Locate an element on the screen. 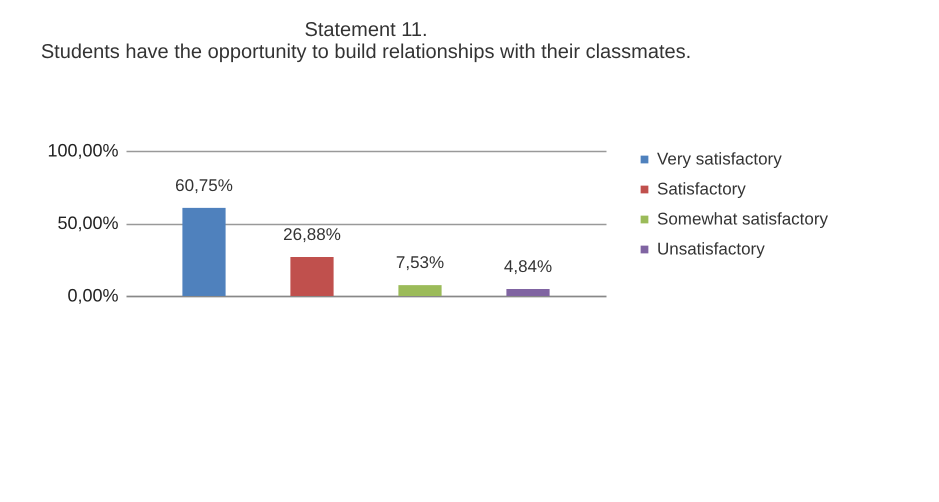 This screenshot has height=502, width=939. data-label: 60,75% is located at coordinates (204, 185).